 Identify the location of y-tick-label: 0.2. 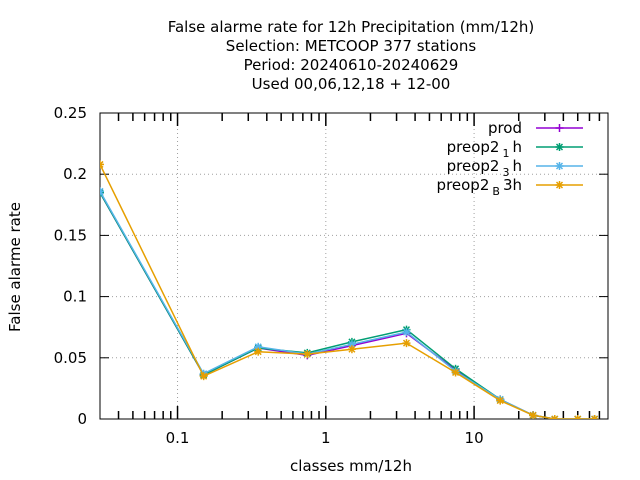
(75, 174).